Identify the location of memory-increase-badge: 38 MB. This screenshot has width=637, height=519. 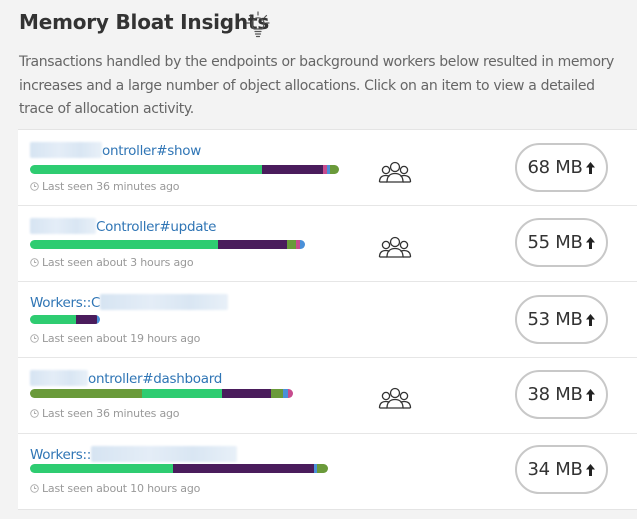
(561, 394).